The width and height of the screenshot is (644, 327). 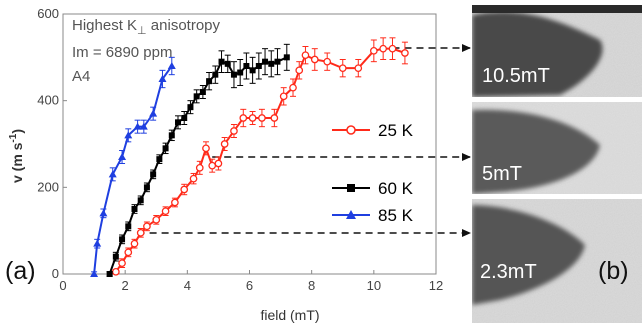 What do you see at coordinates (373, 130) in the screenshot?
I see `legend-item-25k: 25 K` at bounding box center [373, 130].